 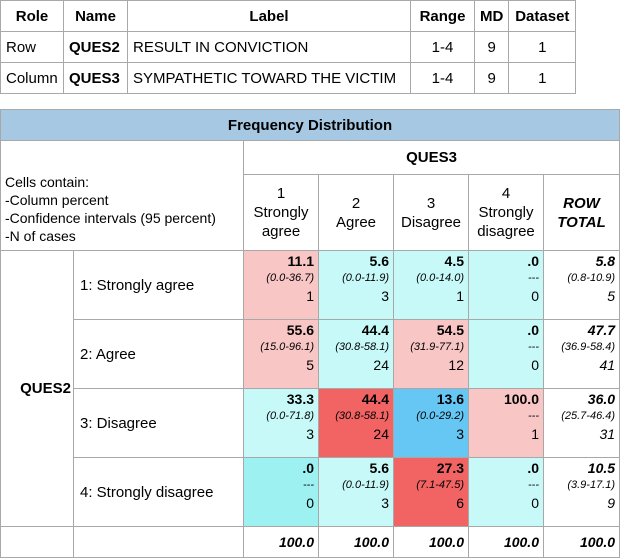 What do you see at coordinates (290, 416) in the screenshot?
I see `confidence-interval: (0.0-71.8)` at bounding box center [290, 416].